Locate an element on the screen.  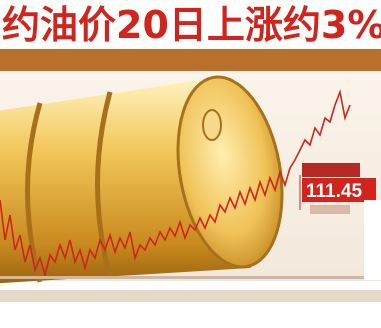
title: 约油价20日上涨约3% is located at coordinates (191, 25).